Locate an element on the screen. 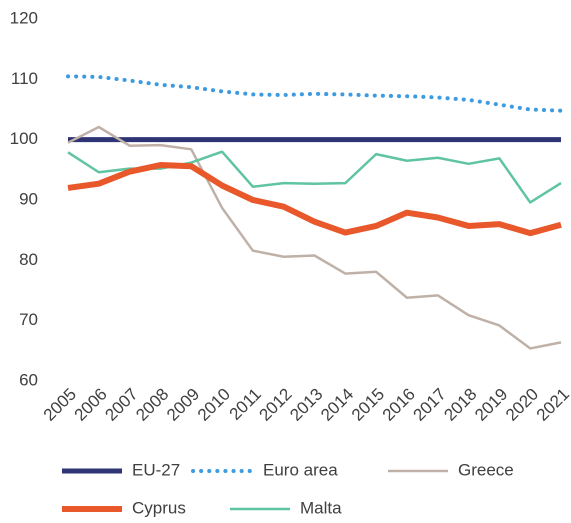 Image resolution: width=571 pixels, height=523 pixels. legend-label: Malta is located at coordinates (321, 507).